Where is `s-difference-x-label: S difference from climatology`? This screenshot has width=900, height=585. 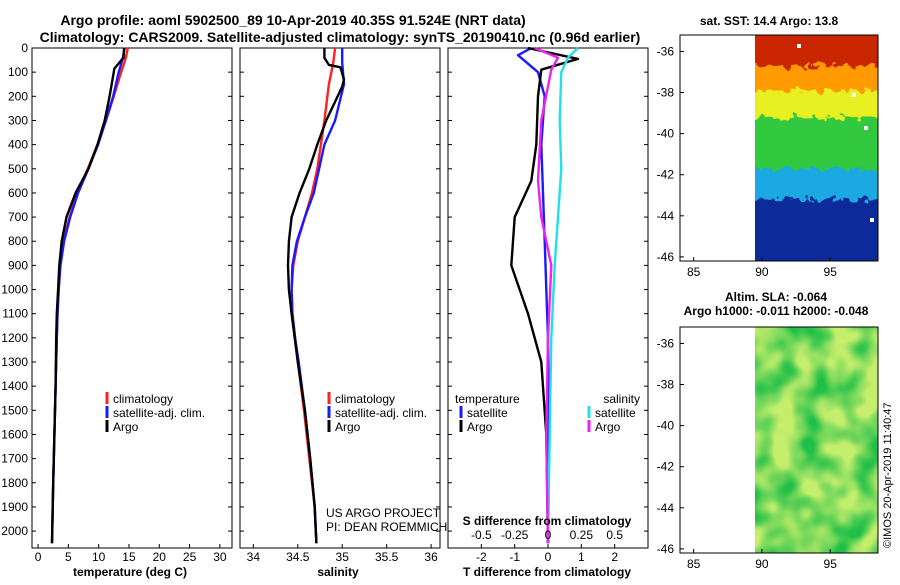 s-difference-x-label: S difference from climatology is located at coordinates (547, 521).